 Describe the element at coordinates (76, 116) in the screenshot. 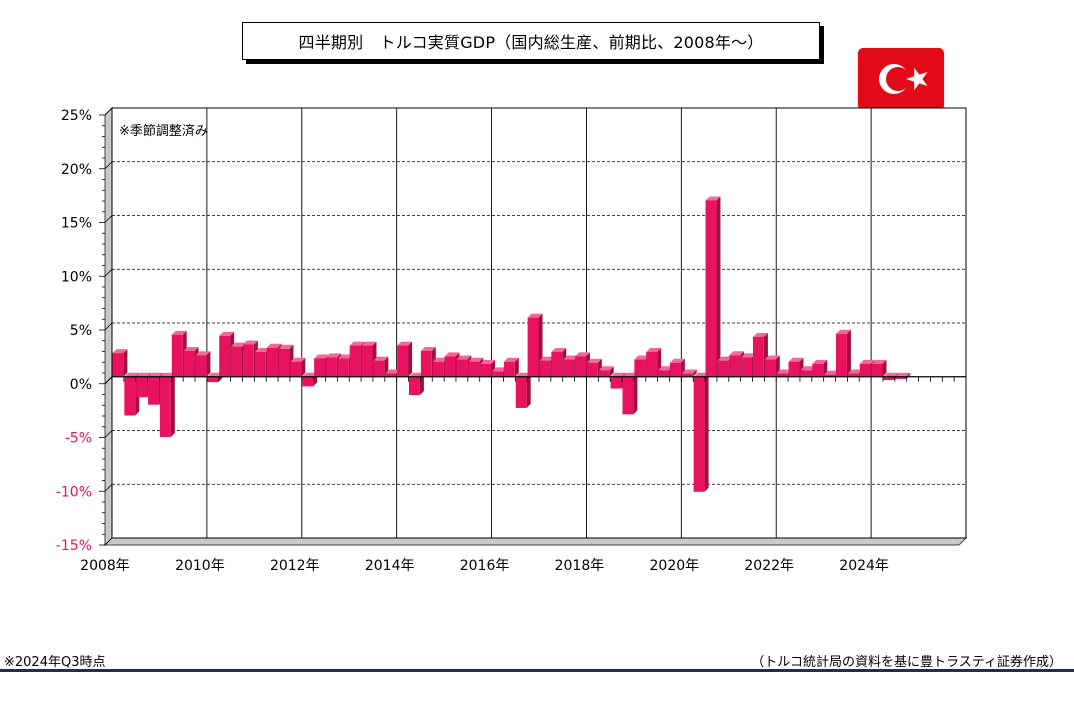

I see `y-tick-label: 25%` at that location.